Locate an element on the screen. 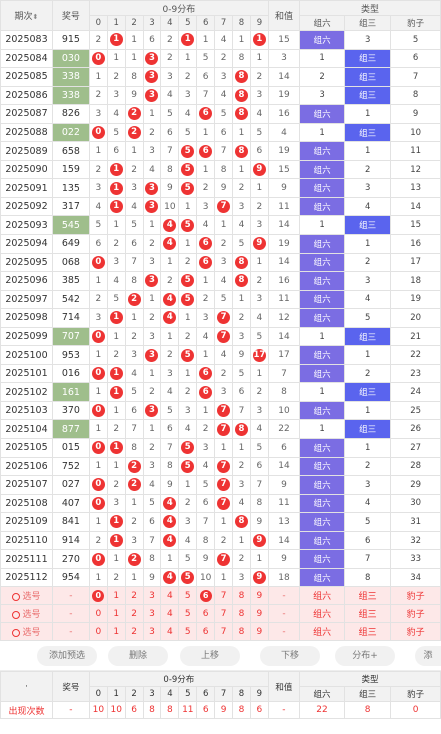 This screenshot has width=441, height=734. distribution-plus-button: 分布+ is located at coordinates (365, 656).